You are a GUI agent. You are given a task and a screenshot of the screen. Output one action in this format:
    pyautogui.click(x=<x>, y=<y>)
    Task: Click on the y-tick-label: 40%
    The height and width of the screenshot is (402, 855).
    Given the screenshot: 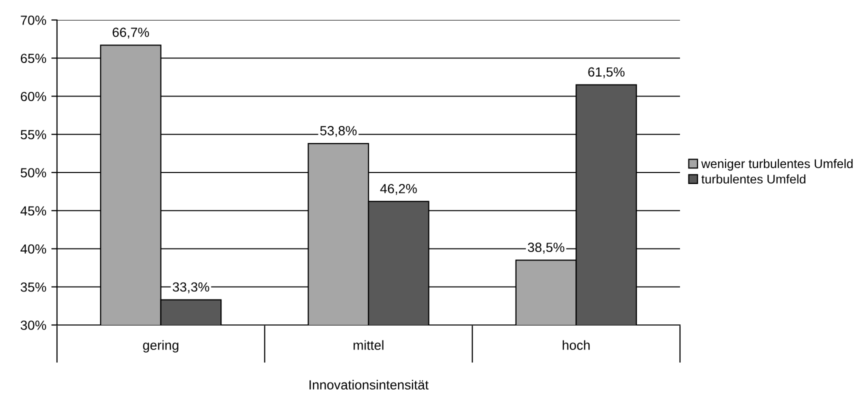 What is the action you would take?
    pyautogui.click(x=33, y=249)
    